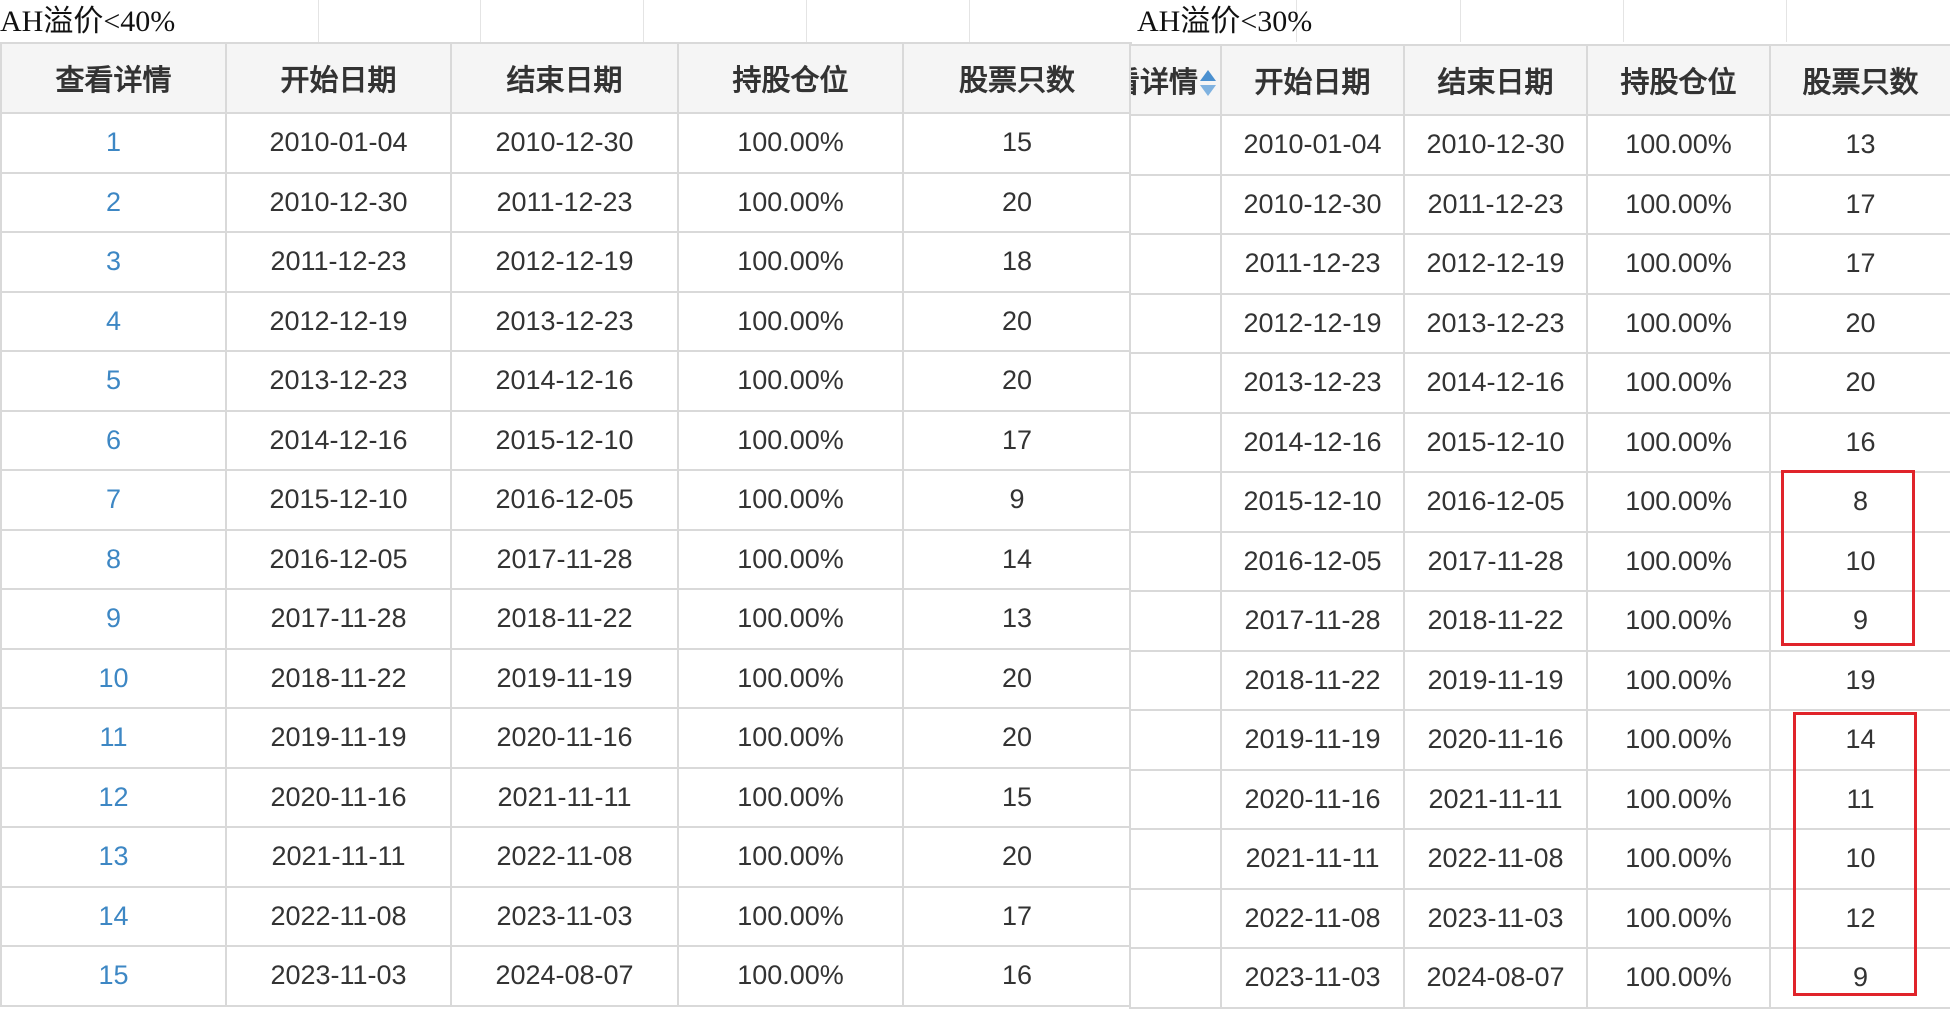  What do you see at coordinates (1157, 502) in the screenshot?
I see `detail-link: 7` at bounding box center [1157, 502].